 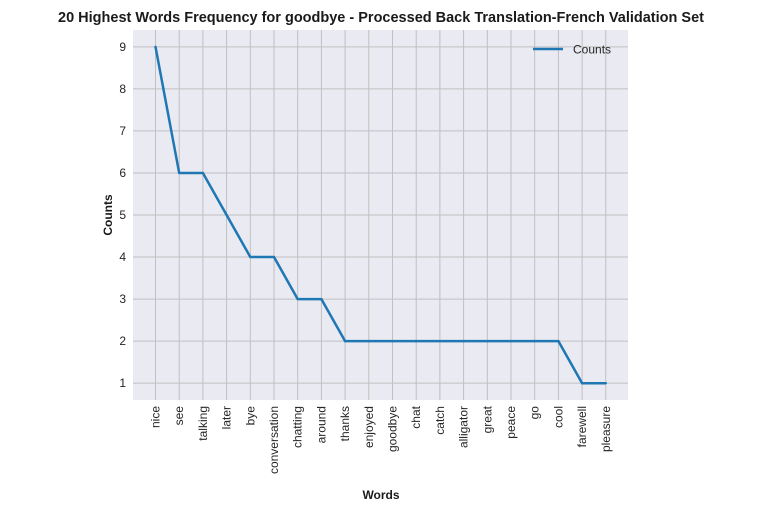 I want to click on y-tick-label: 7, so click(x=122, y=131).